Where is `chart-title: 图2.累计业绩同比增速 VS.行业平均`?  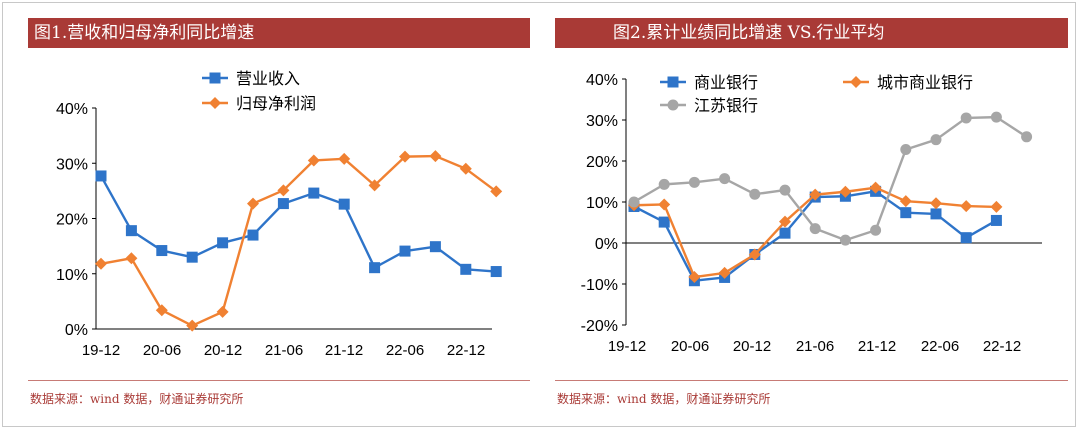
chart-title: 图2.累计业绩同比增速 VS.行业平均 is located at coordinates (811, 33).